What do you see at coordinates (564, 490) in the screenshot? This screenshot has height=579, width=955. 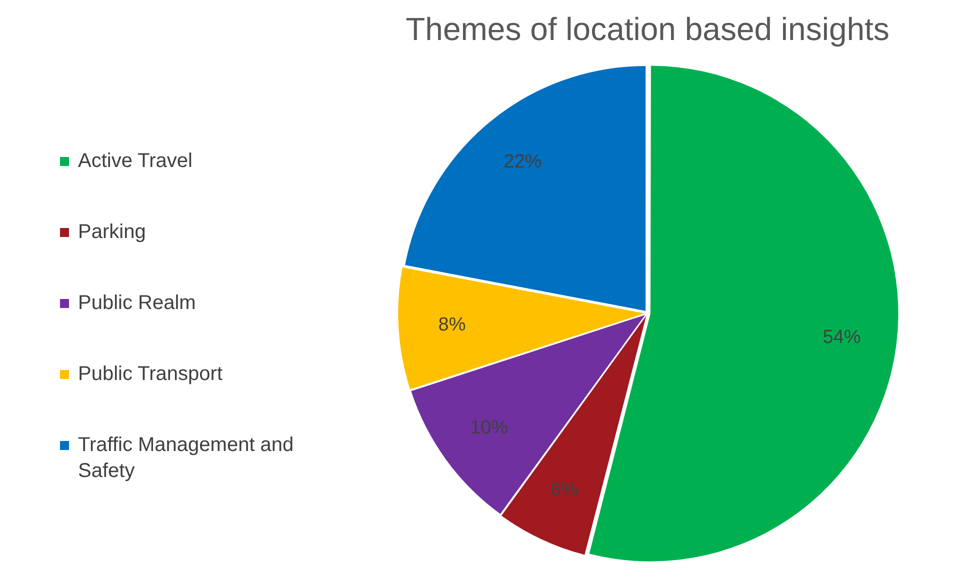 I see `data-label: 6%` at bounding box center [564, 490].